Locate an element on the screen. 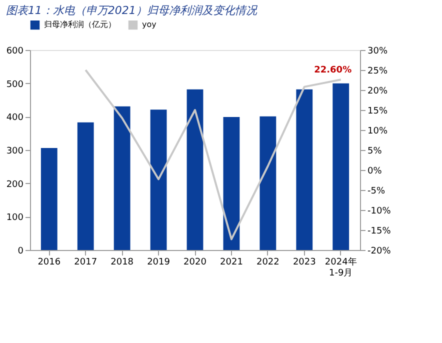 This screenshot has width=442, height=343. y-tick-label: 0 is located at coordinates (21, 251).